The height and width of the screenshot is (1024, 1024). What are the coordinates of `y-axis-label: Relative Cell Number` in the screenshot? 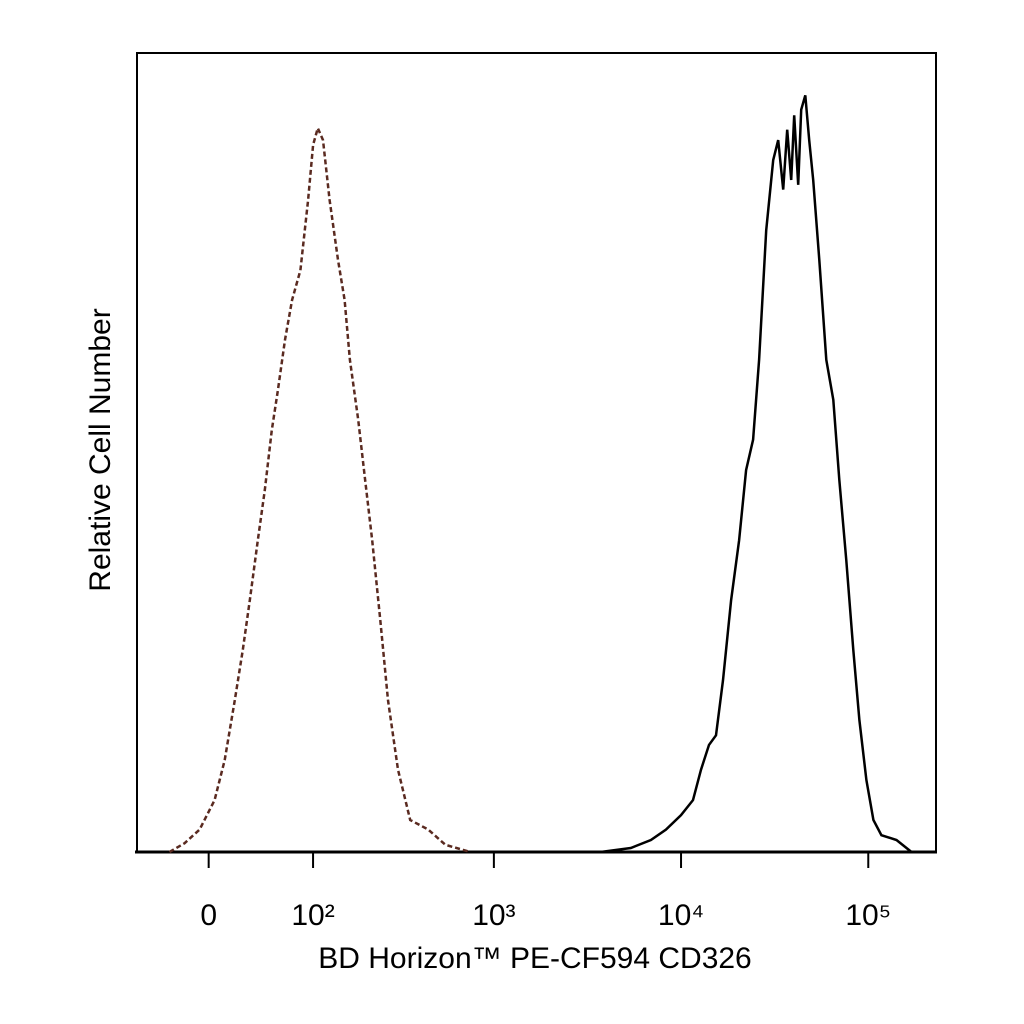 It's located at (100, 449).